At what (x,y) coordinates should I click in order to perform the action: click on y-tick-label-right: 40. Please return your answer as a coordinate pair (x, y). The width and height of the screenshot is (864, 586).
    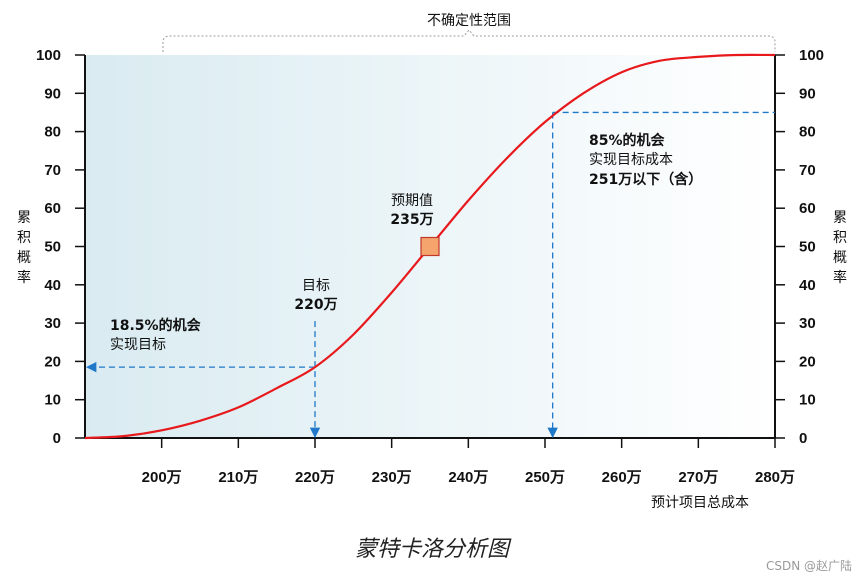
    Looking at the image, I should click on (807, 285).